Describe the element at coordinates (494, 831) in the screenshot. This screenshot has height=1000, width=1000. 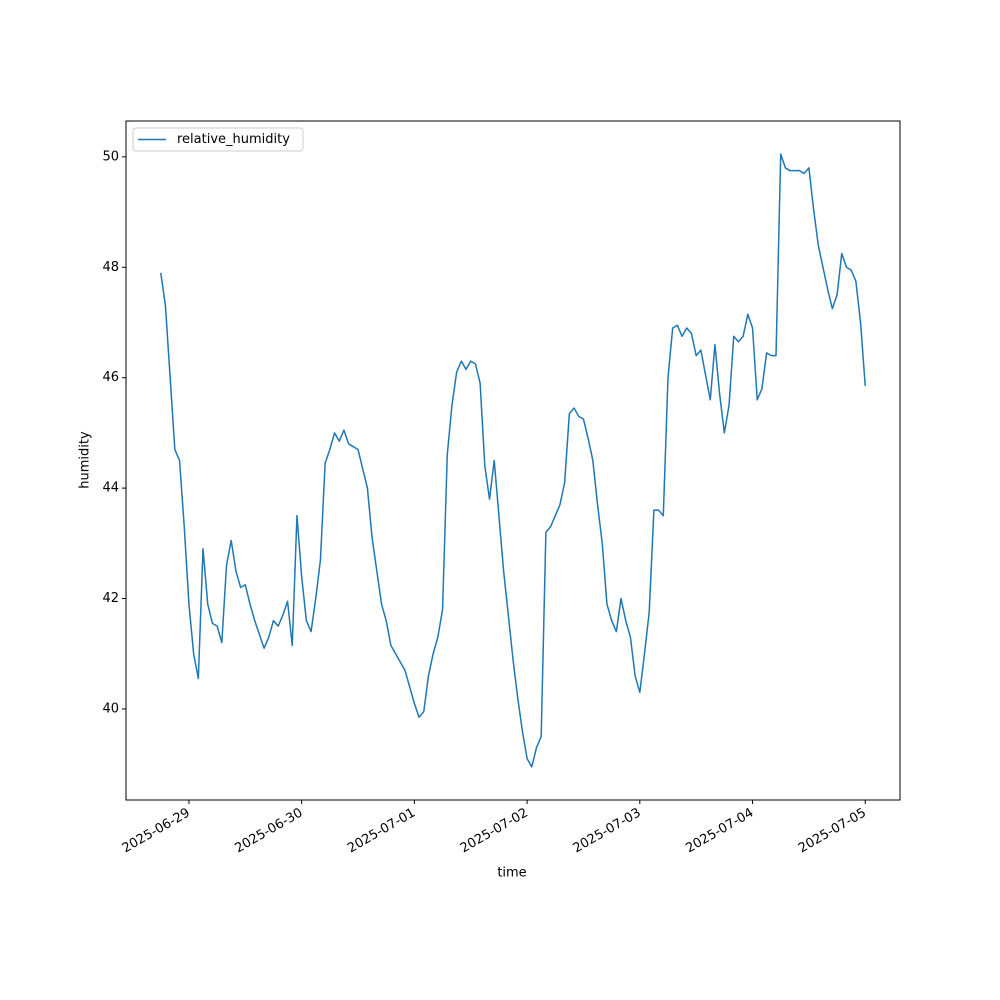
I see `x-tick-label: 2025-07-02` at that location.